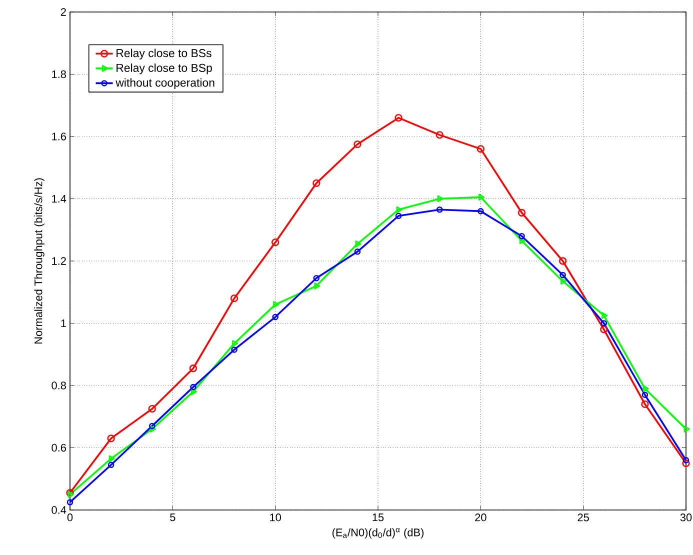 This screenshot has width=693, height=555. What do you see at coordinates (686, 518) in the screenshot?
I see `x-tick-label: 30` at bounding box center [686, 518].